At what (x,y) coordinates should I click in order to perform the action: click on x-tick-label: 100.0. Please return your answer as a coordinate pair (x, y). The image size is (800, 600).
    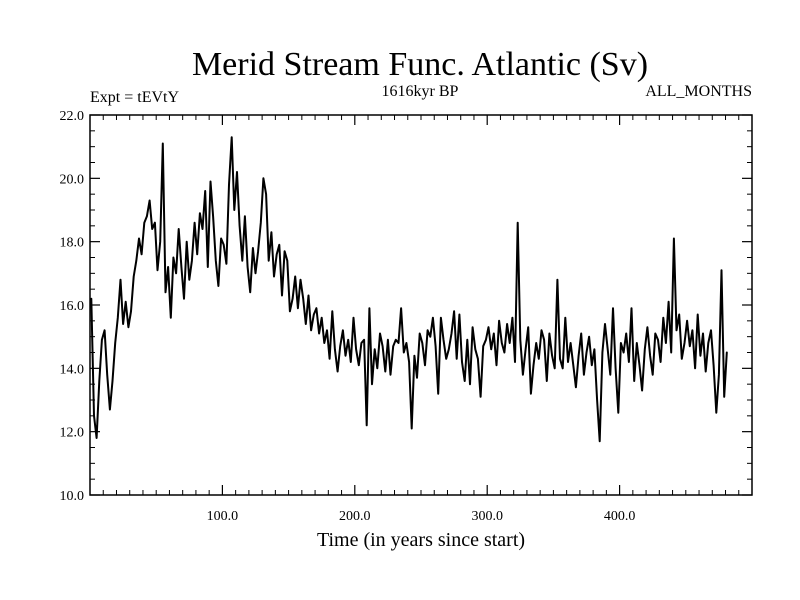
    Looking at the image, I should click on (223, 516).